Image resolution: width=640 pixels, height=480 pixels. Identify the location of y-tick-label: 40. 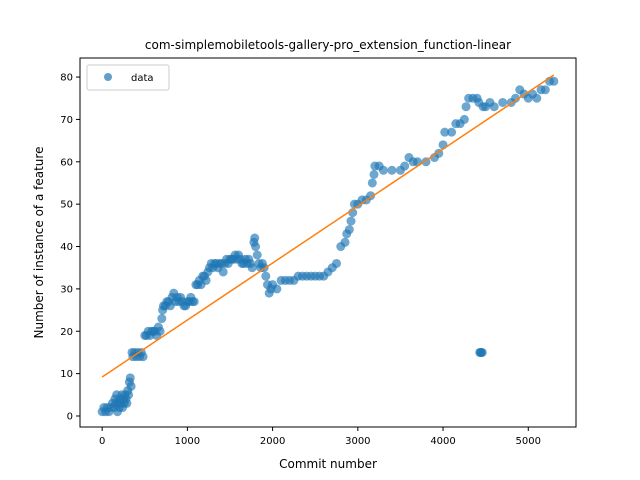
(66, 247).